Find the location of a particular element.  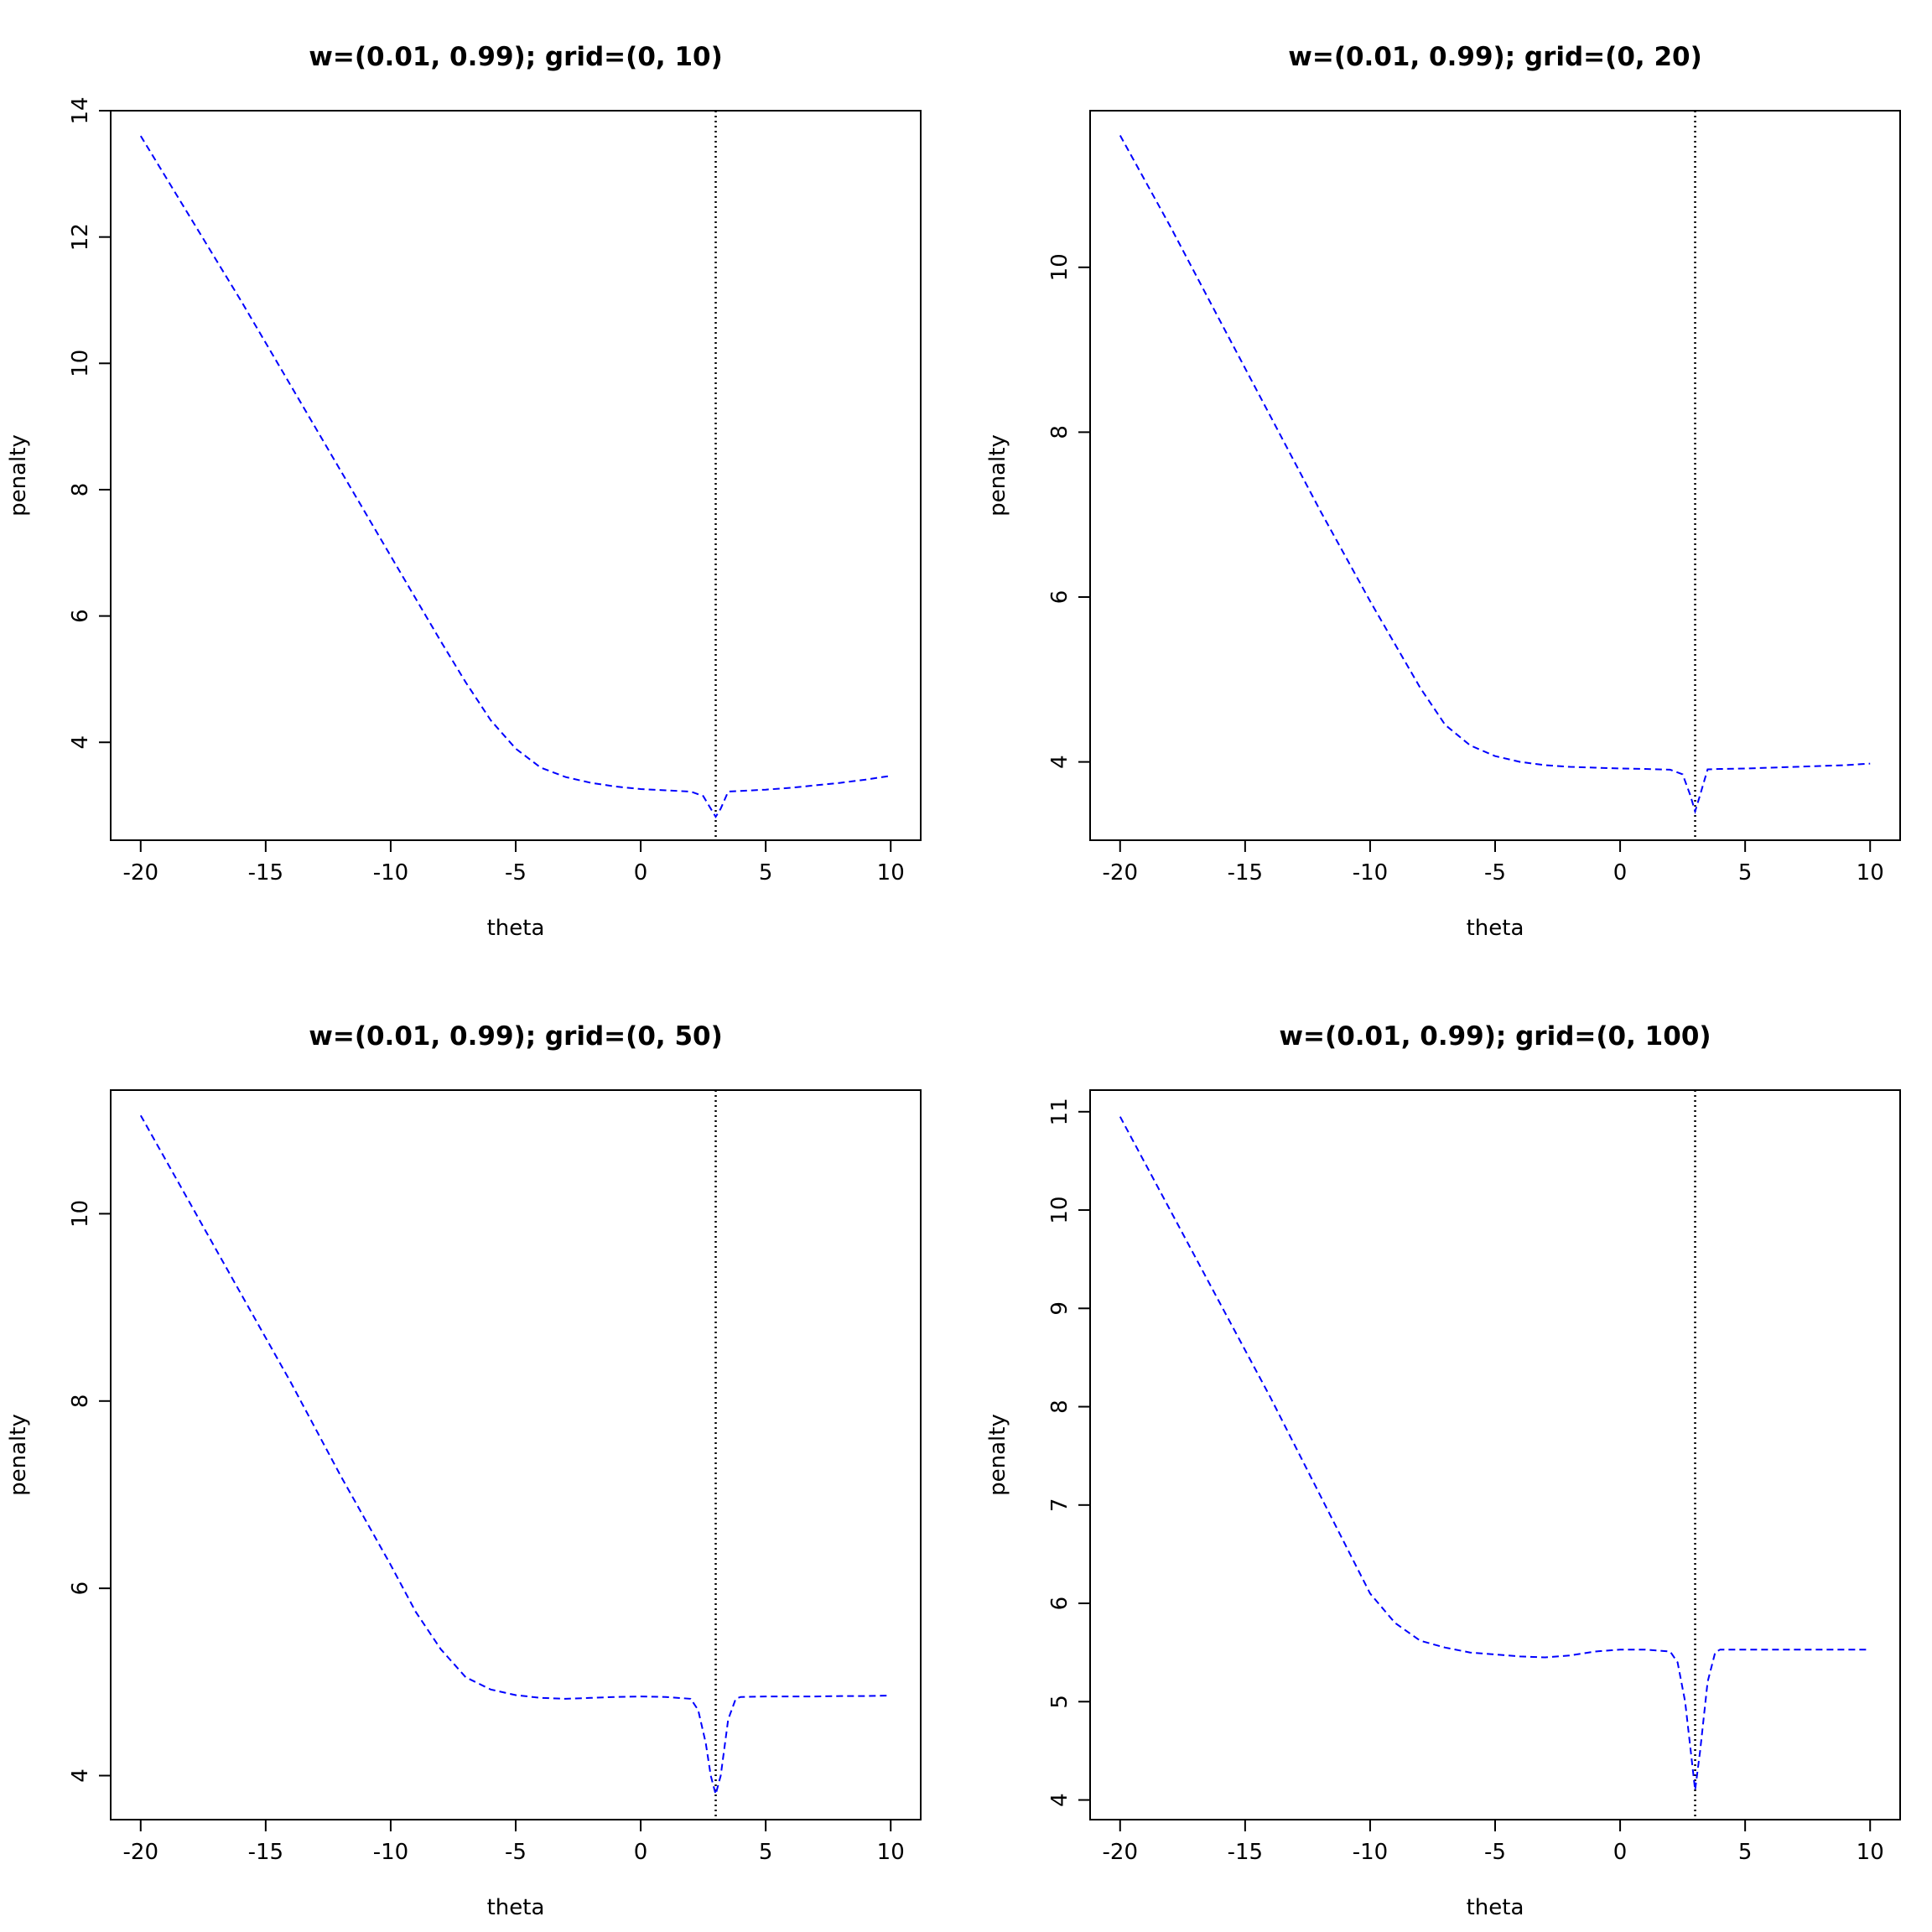

y-tick-label: 9 is located at coordinates (1059, 1308).